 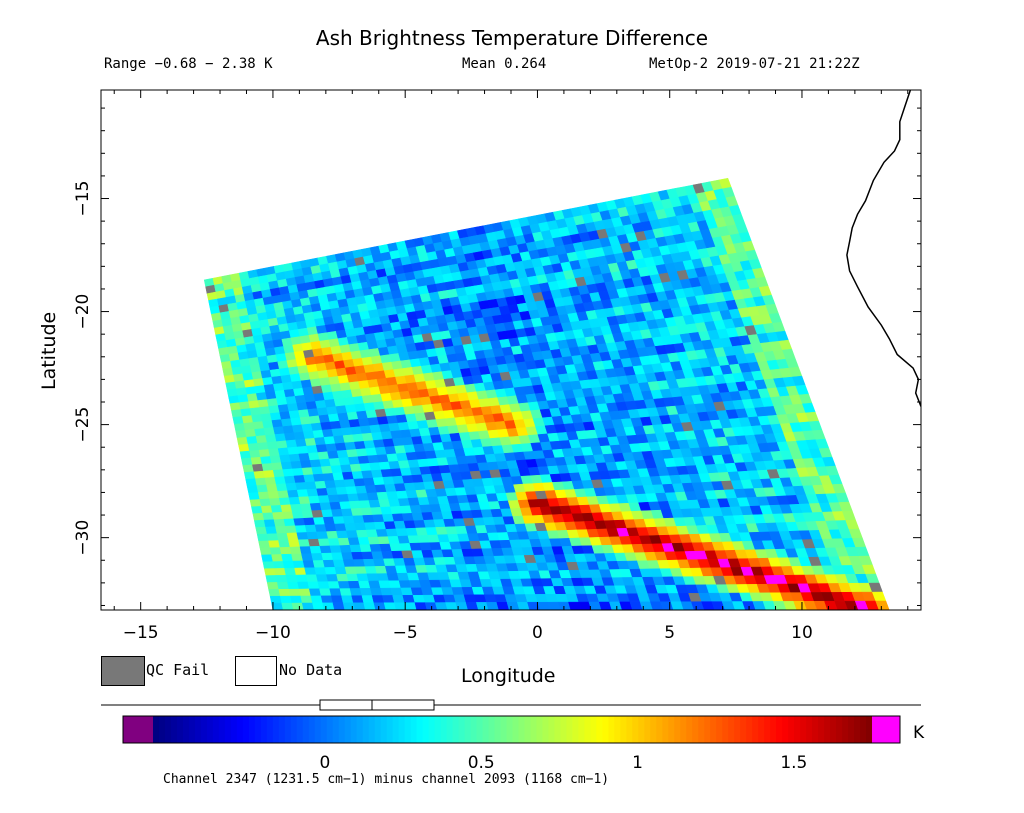 What do you see at coordinates (138, 729) in the screenshot?
I see `colorbar-under` at bounding box center [138, 729].